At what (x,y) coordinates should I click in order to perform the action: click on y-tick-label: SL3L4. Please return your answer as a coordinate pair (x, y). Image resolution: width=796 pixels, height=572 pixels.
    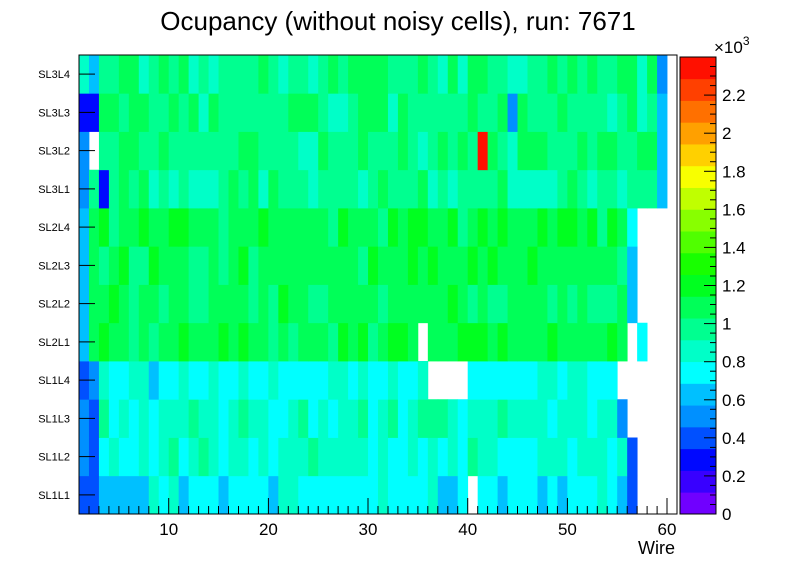
    Looking at the image, I should click on (54, 75).